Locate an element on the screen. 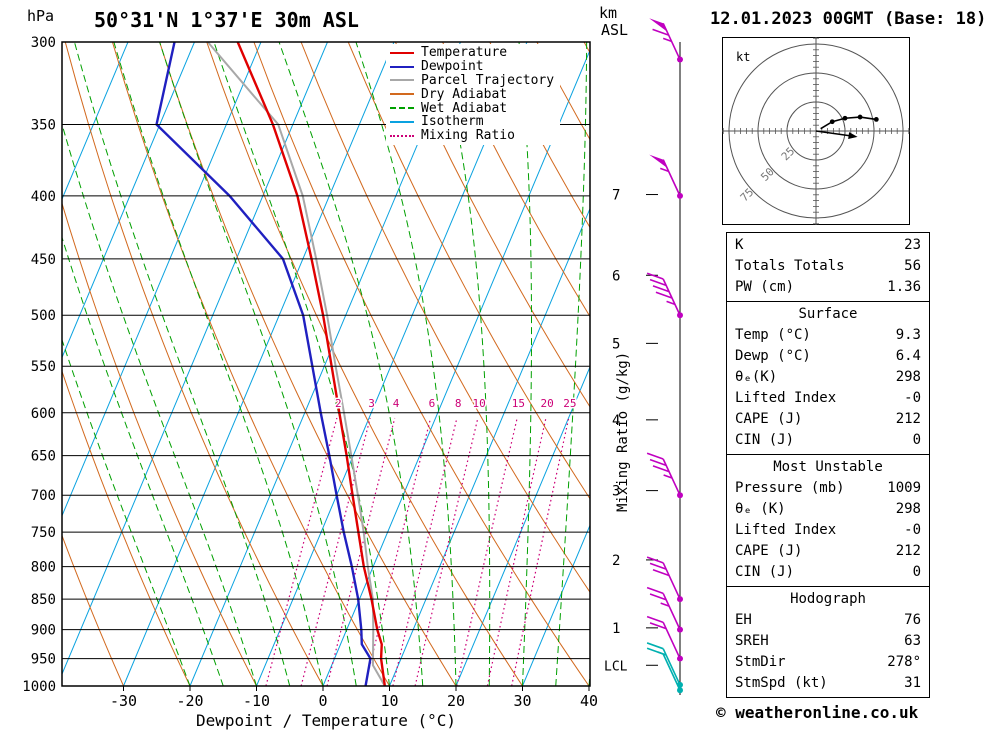 The width and height of the screenshot is (1000, 733). temperature-line-swatch is located at coordinates (402, 52).